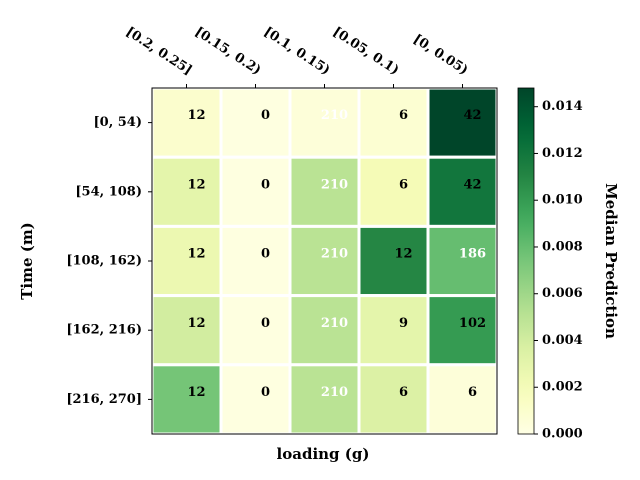  Describe the element at coordinates (159, 52) in the screenshot. I see `x-tick-label: [0.2, 0.25]` at that location.